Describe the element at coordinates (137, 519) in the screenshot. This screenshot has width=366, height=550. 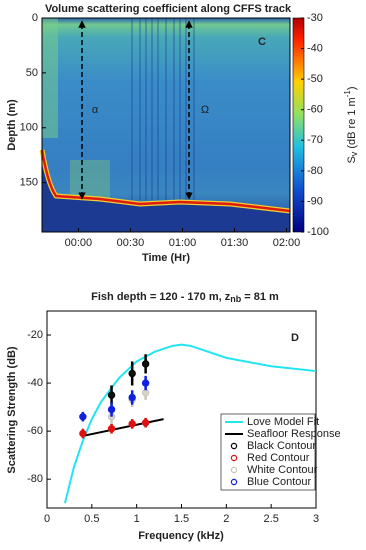
I see `x-tick-label: 1` at that location.